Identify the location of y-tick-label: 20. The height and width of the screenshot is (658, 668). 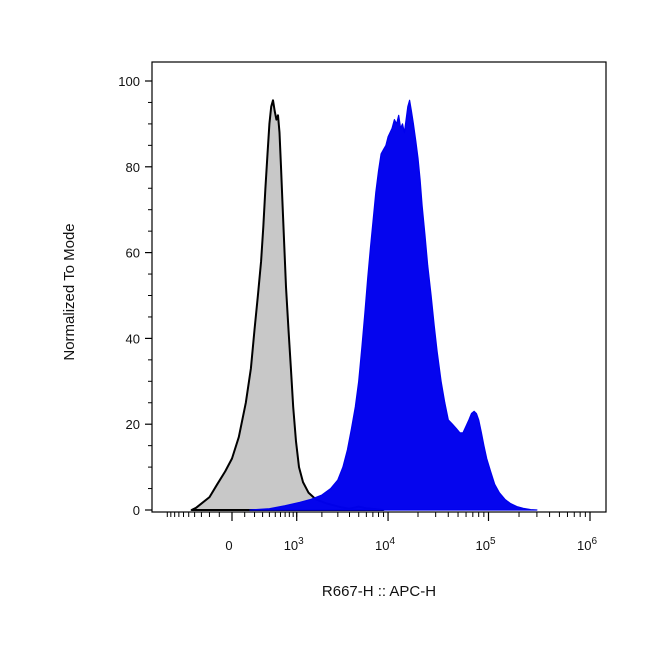
(133, 424).